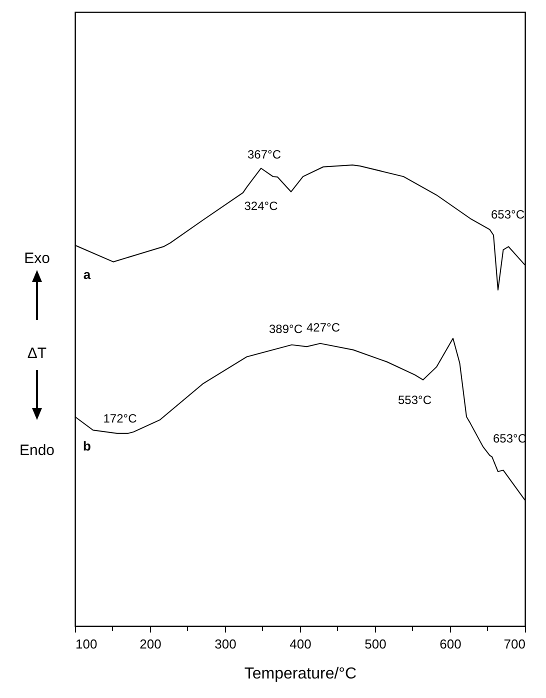 Image resolution: width=546 pixels, height=698 pixels. I want to click on series-label: b, so click(87, 446).